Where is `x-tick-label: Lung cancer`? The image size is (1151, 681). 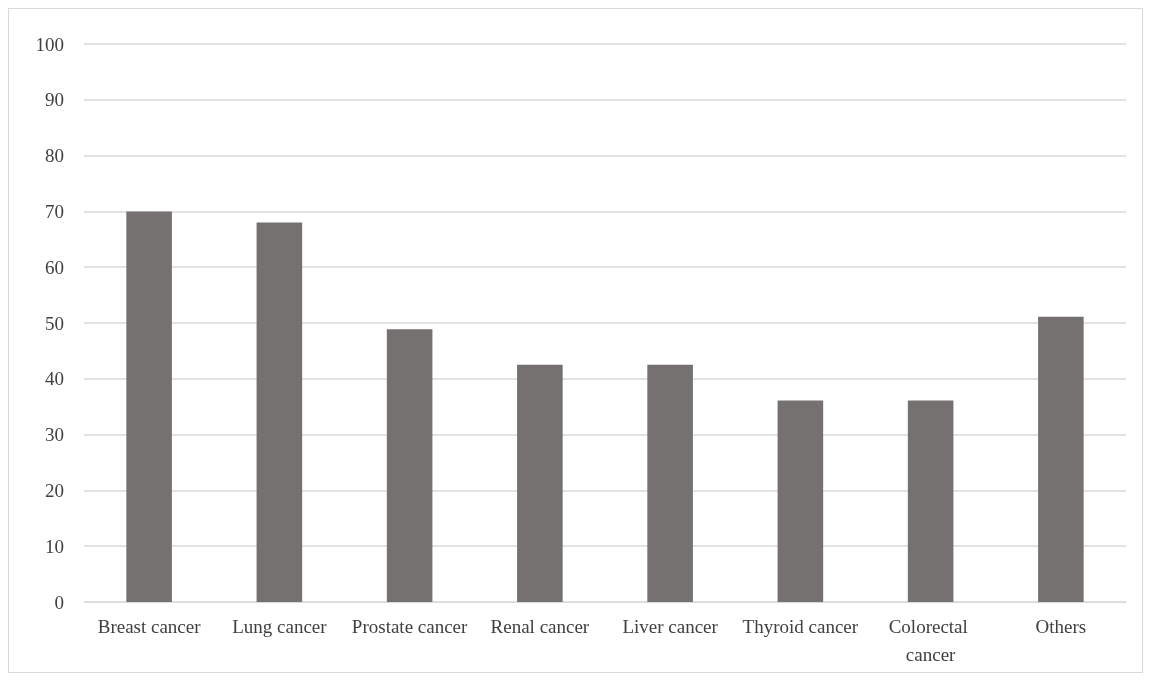 x-tick-label: Lung cancer is located at coordinates (280, 626).